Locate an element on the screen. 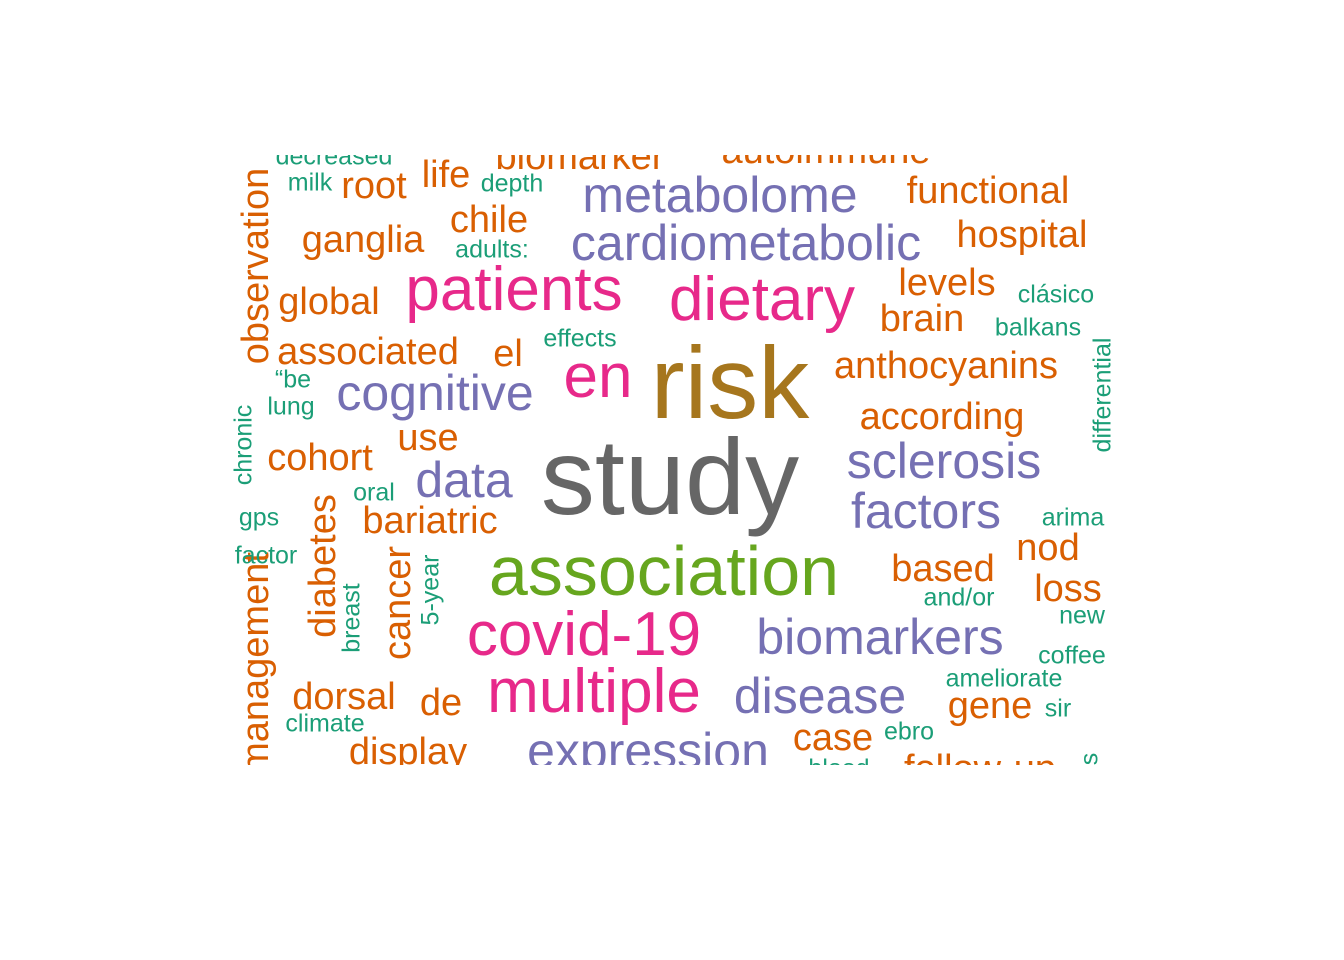 This screenshot has width=1344, height=960. word-5-year: 5-year is located at coordinates (430, 590).